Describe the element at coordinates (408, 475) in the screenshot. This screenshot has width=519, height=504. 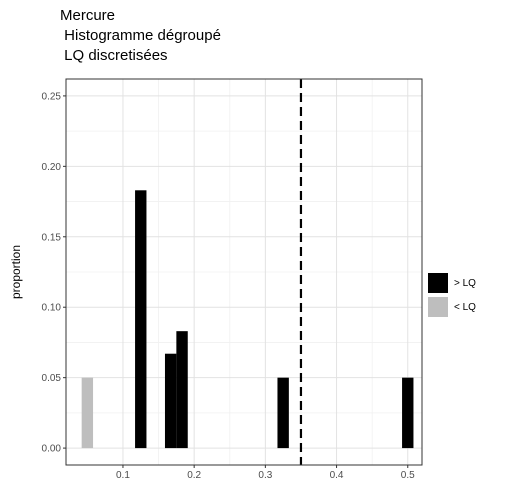
I see `x-tick-label: 0.5` at that location.